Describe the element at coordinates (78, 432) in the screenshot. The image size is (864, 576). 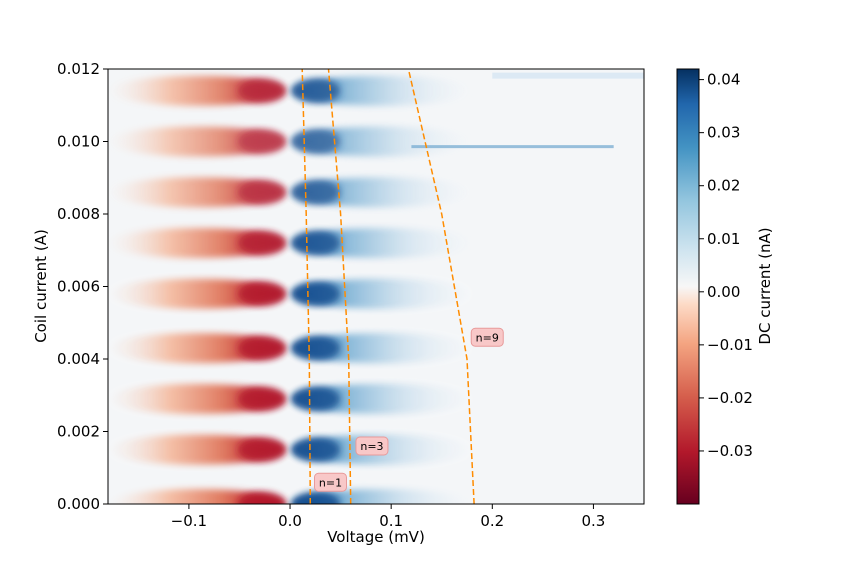
I see `y-tick-label: 0.002` at that location.